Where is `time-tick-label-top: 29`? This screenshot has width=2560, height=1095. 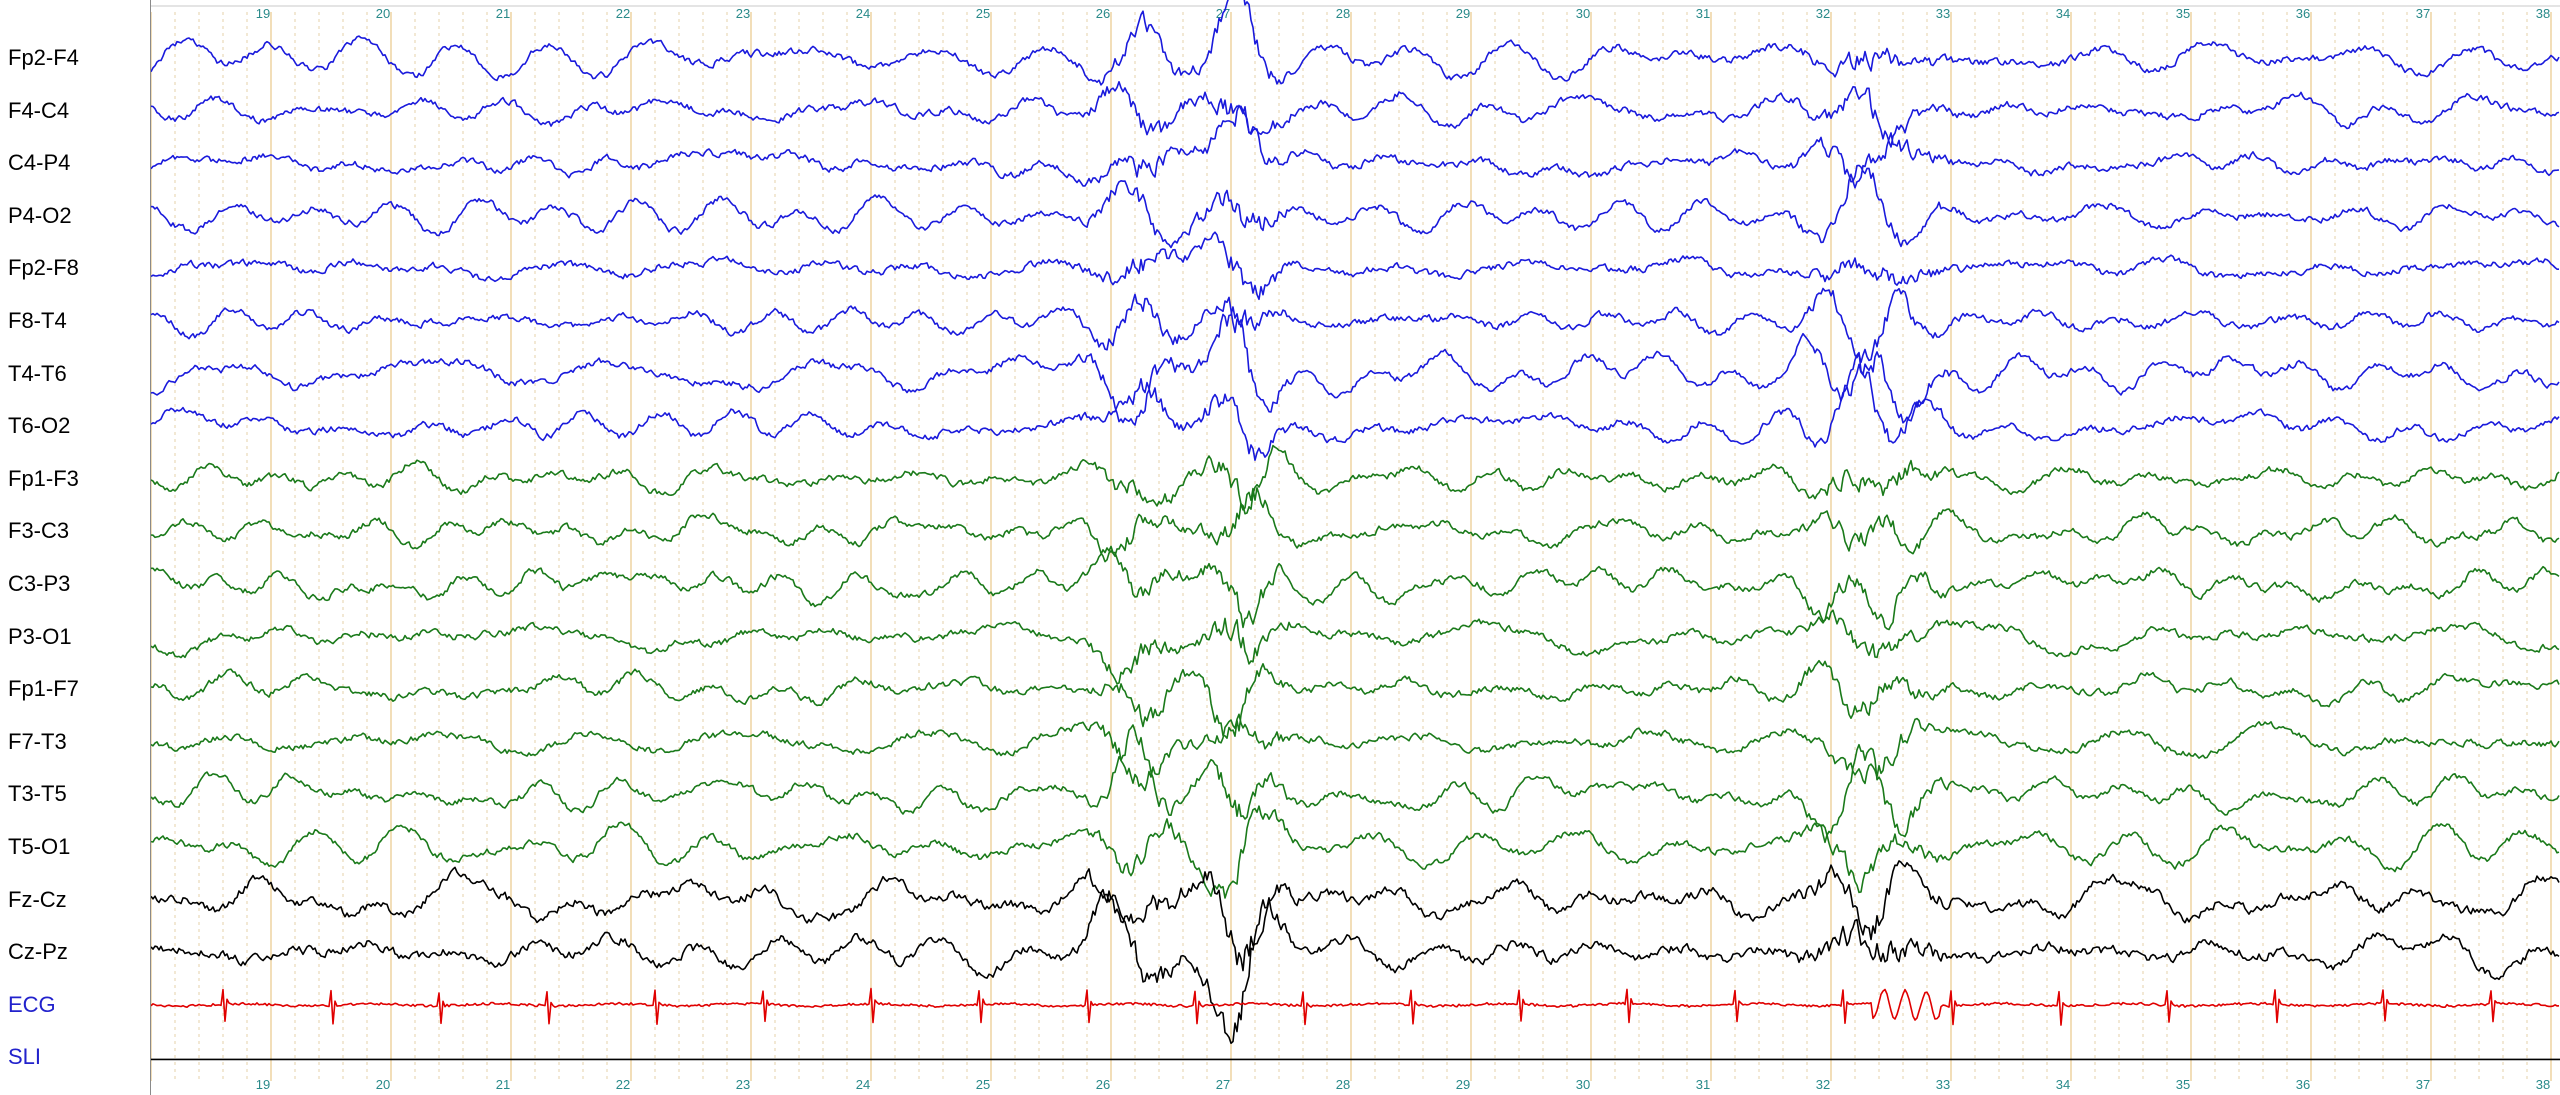 time-tick-label-top: 29 is located at coordinates (1463, 13).